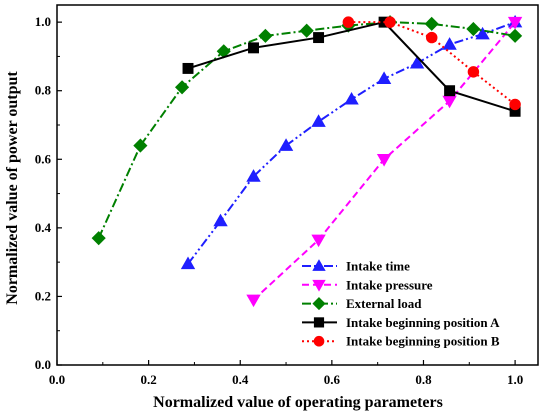 The image size is (550, 415). I want to click on legend-entry: External load, so click(362, 303).